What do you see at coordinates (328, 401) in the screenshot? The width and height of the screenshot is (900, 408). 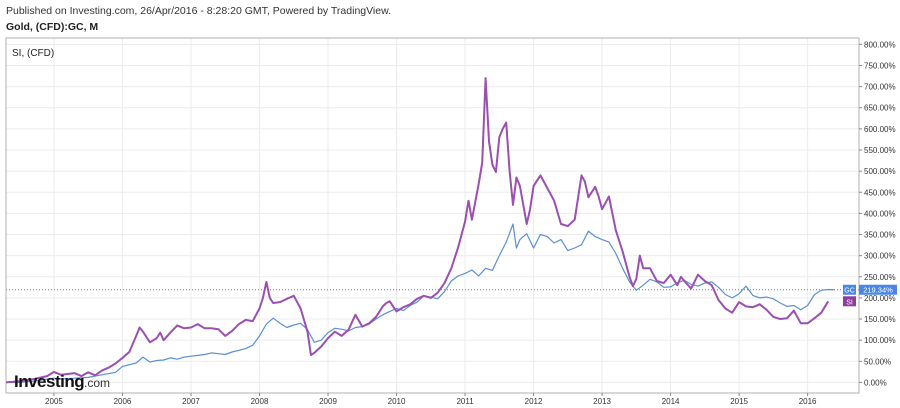 I see `x-tick-label: 2009` at bounding box center [328, 401].